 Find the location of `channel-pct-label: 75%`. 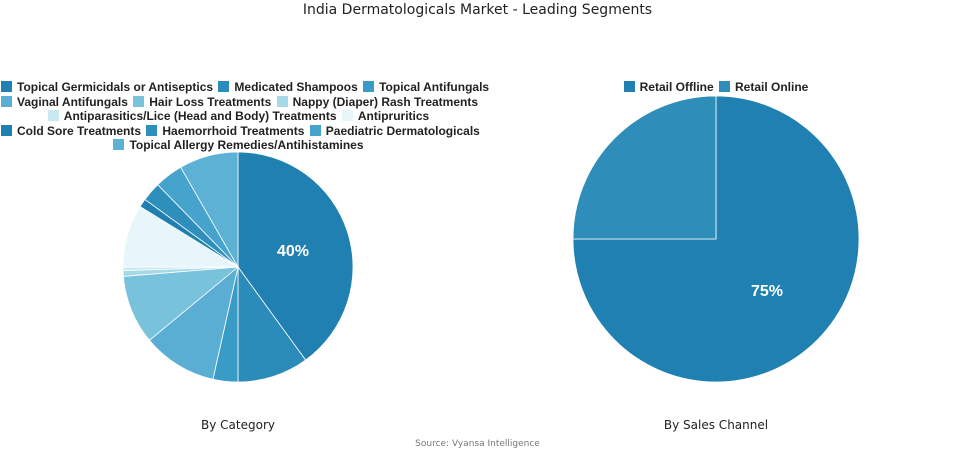

channel-pct-label: 75% is located at coordinates (767, 291).